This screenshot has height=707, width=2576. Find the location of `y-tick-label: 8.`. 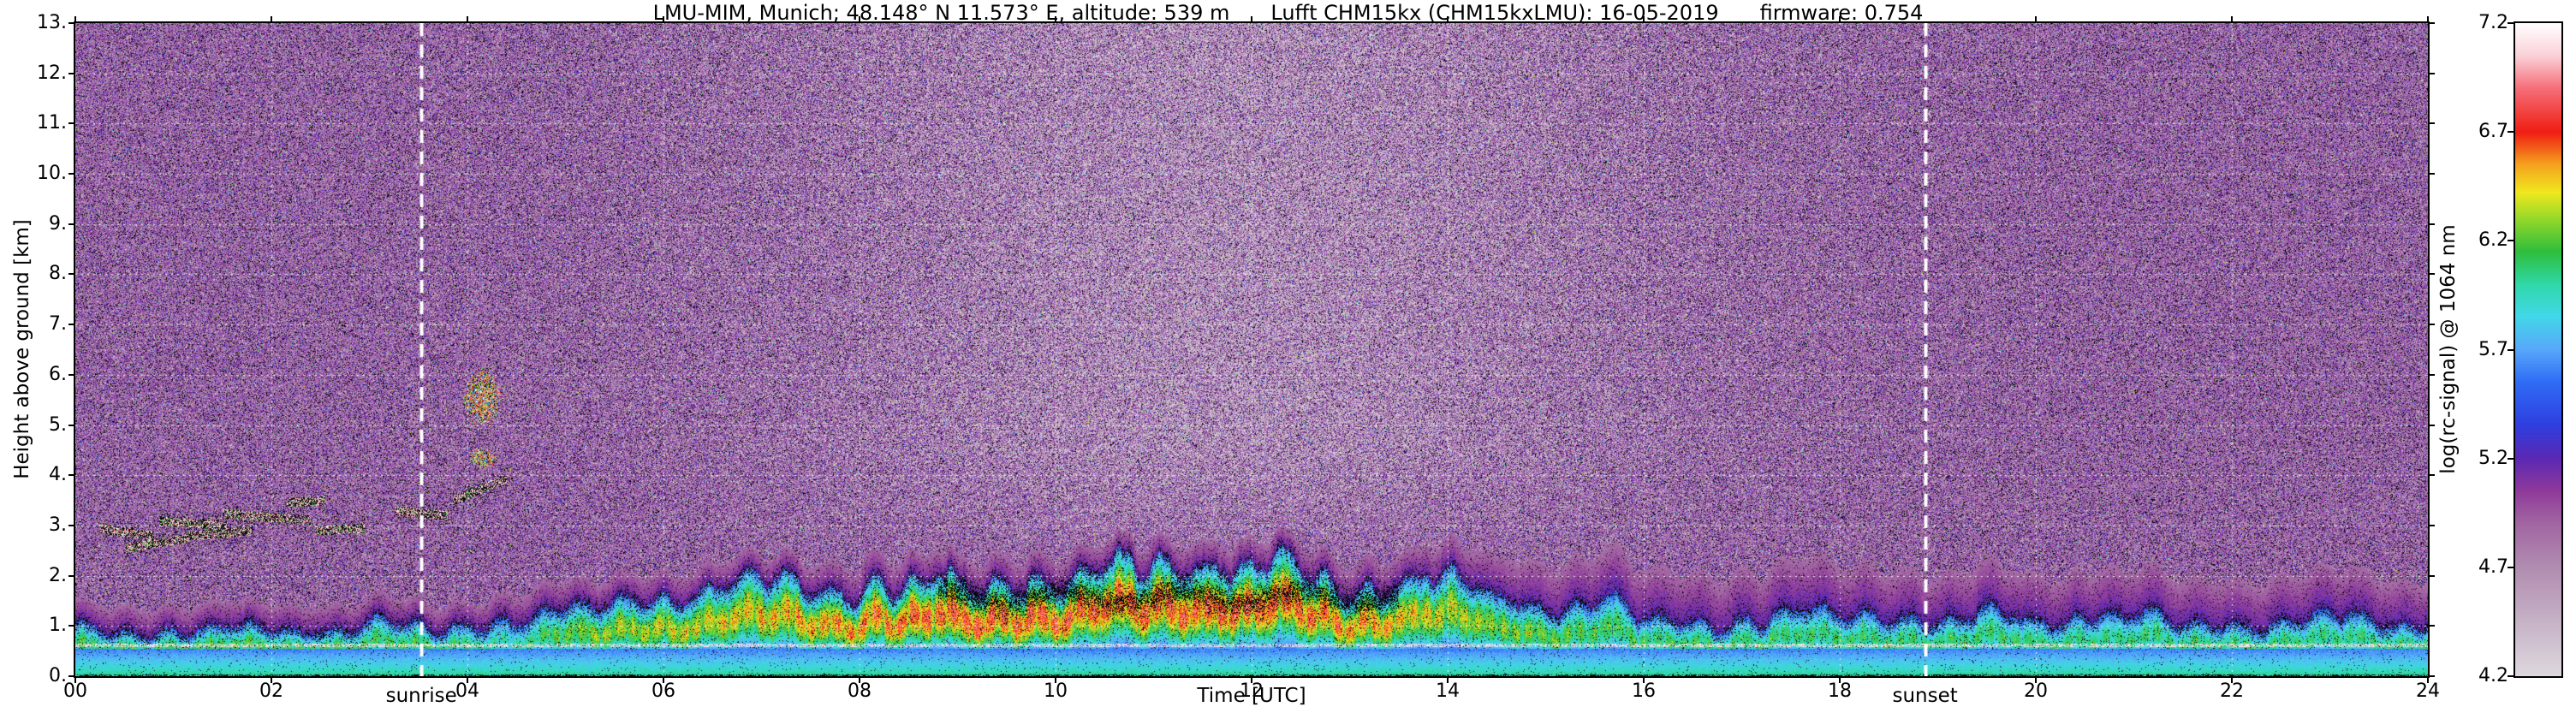

y-tick-label: 8. is located at coordinates (58, 274).